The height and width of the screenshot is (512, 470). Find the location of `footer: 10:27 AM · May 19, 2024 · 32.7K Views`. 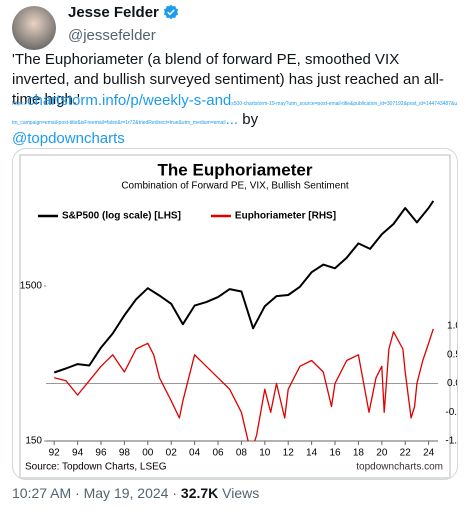

footer: 10:27 AM · May 19, 2024 · 32.7K Views is located at coordinates (135, 493).